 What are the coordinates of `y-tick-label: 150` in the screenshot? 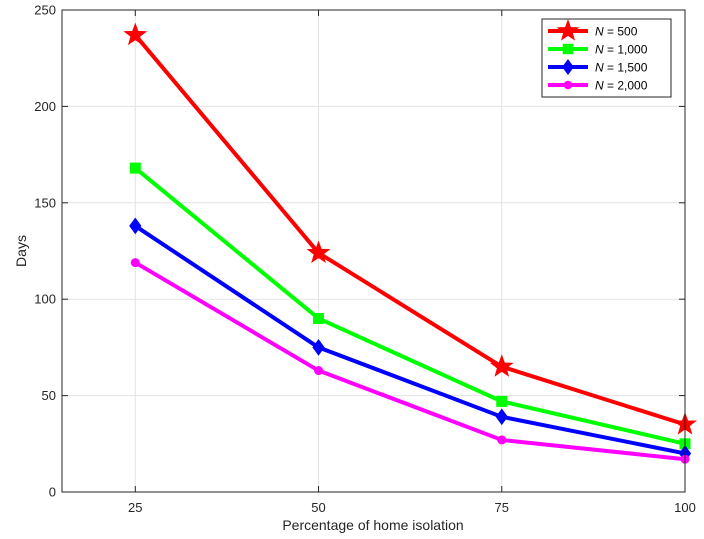 It's located at (45, 202).